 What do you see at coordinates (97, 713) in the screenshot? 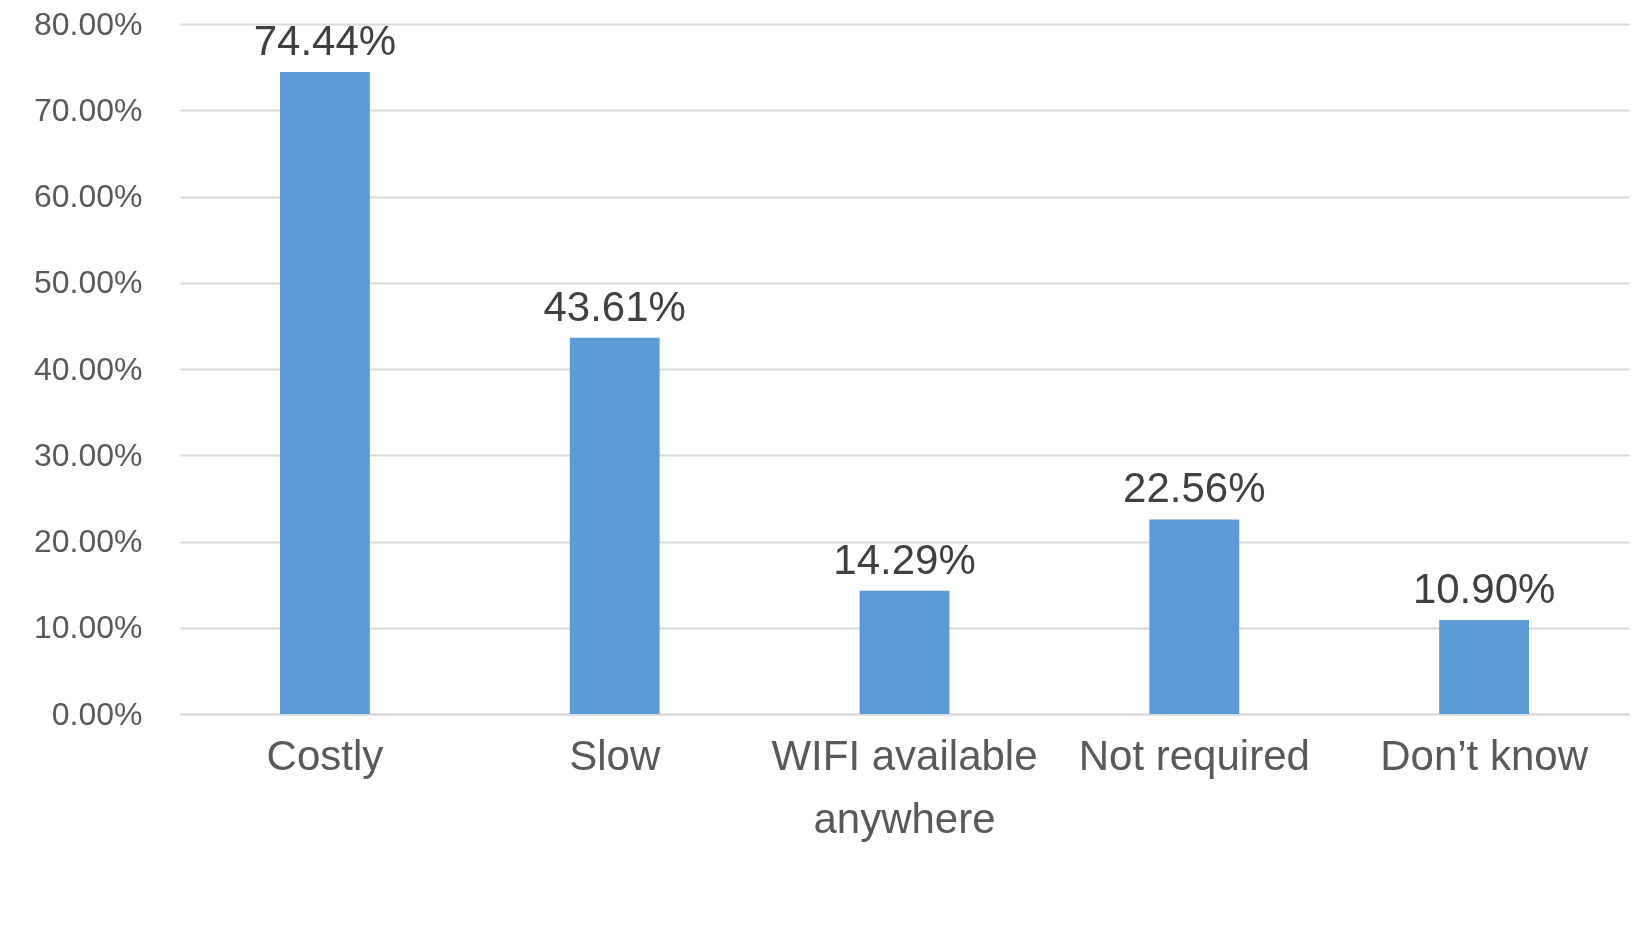
I see `y-tick-label: 0.00%` at bounding box center [97, 713].